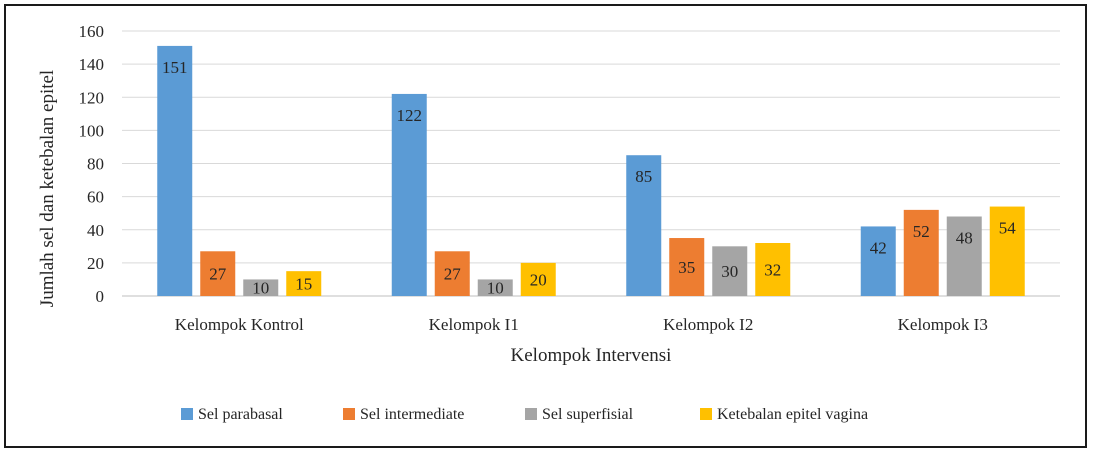 Image resolution: width=1095 pixels, height=456 pixels. What do you see at coordinates (92, 31) in the screenshot?
I see `y-tick-label: 160` at bounding box center [92, 31].